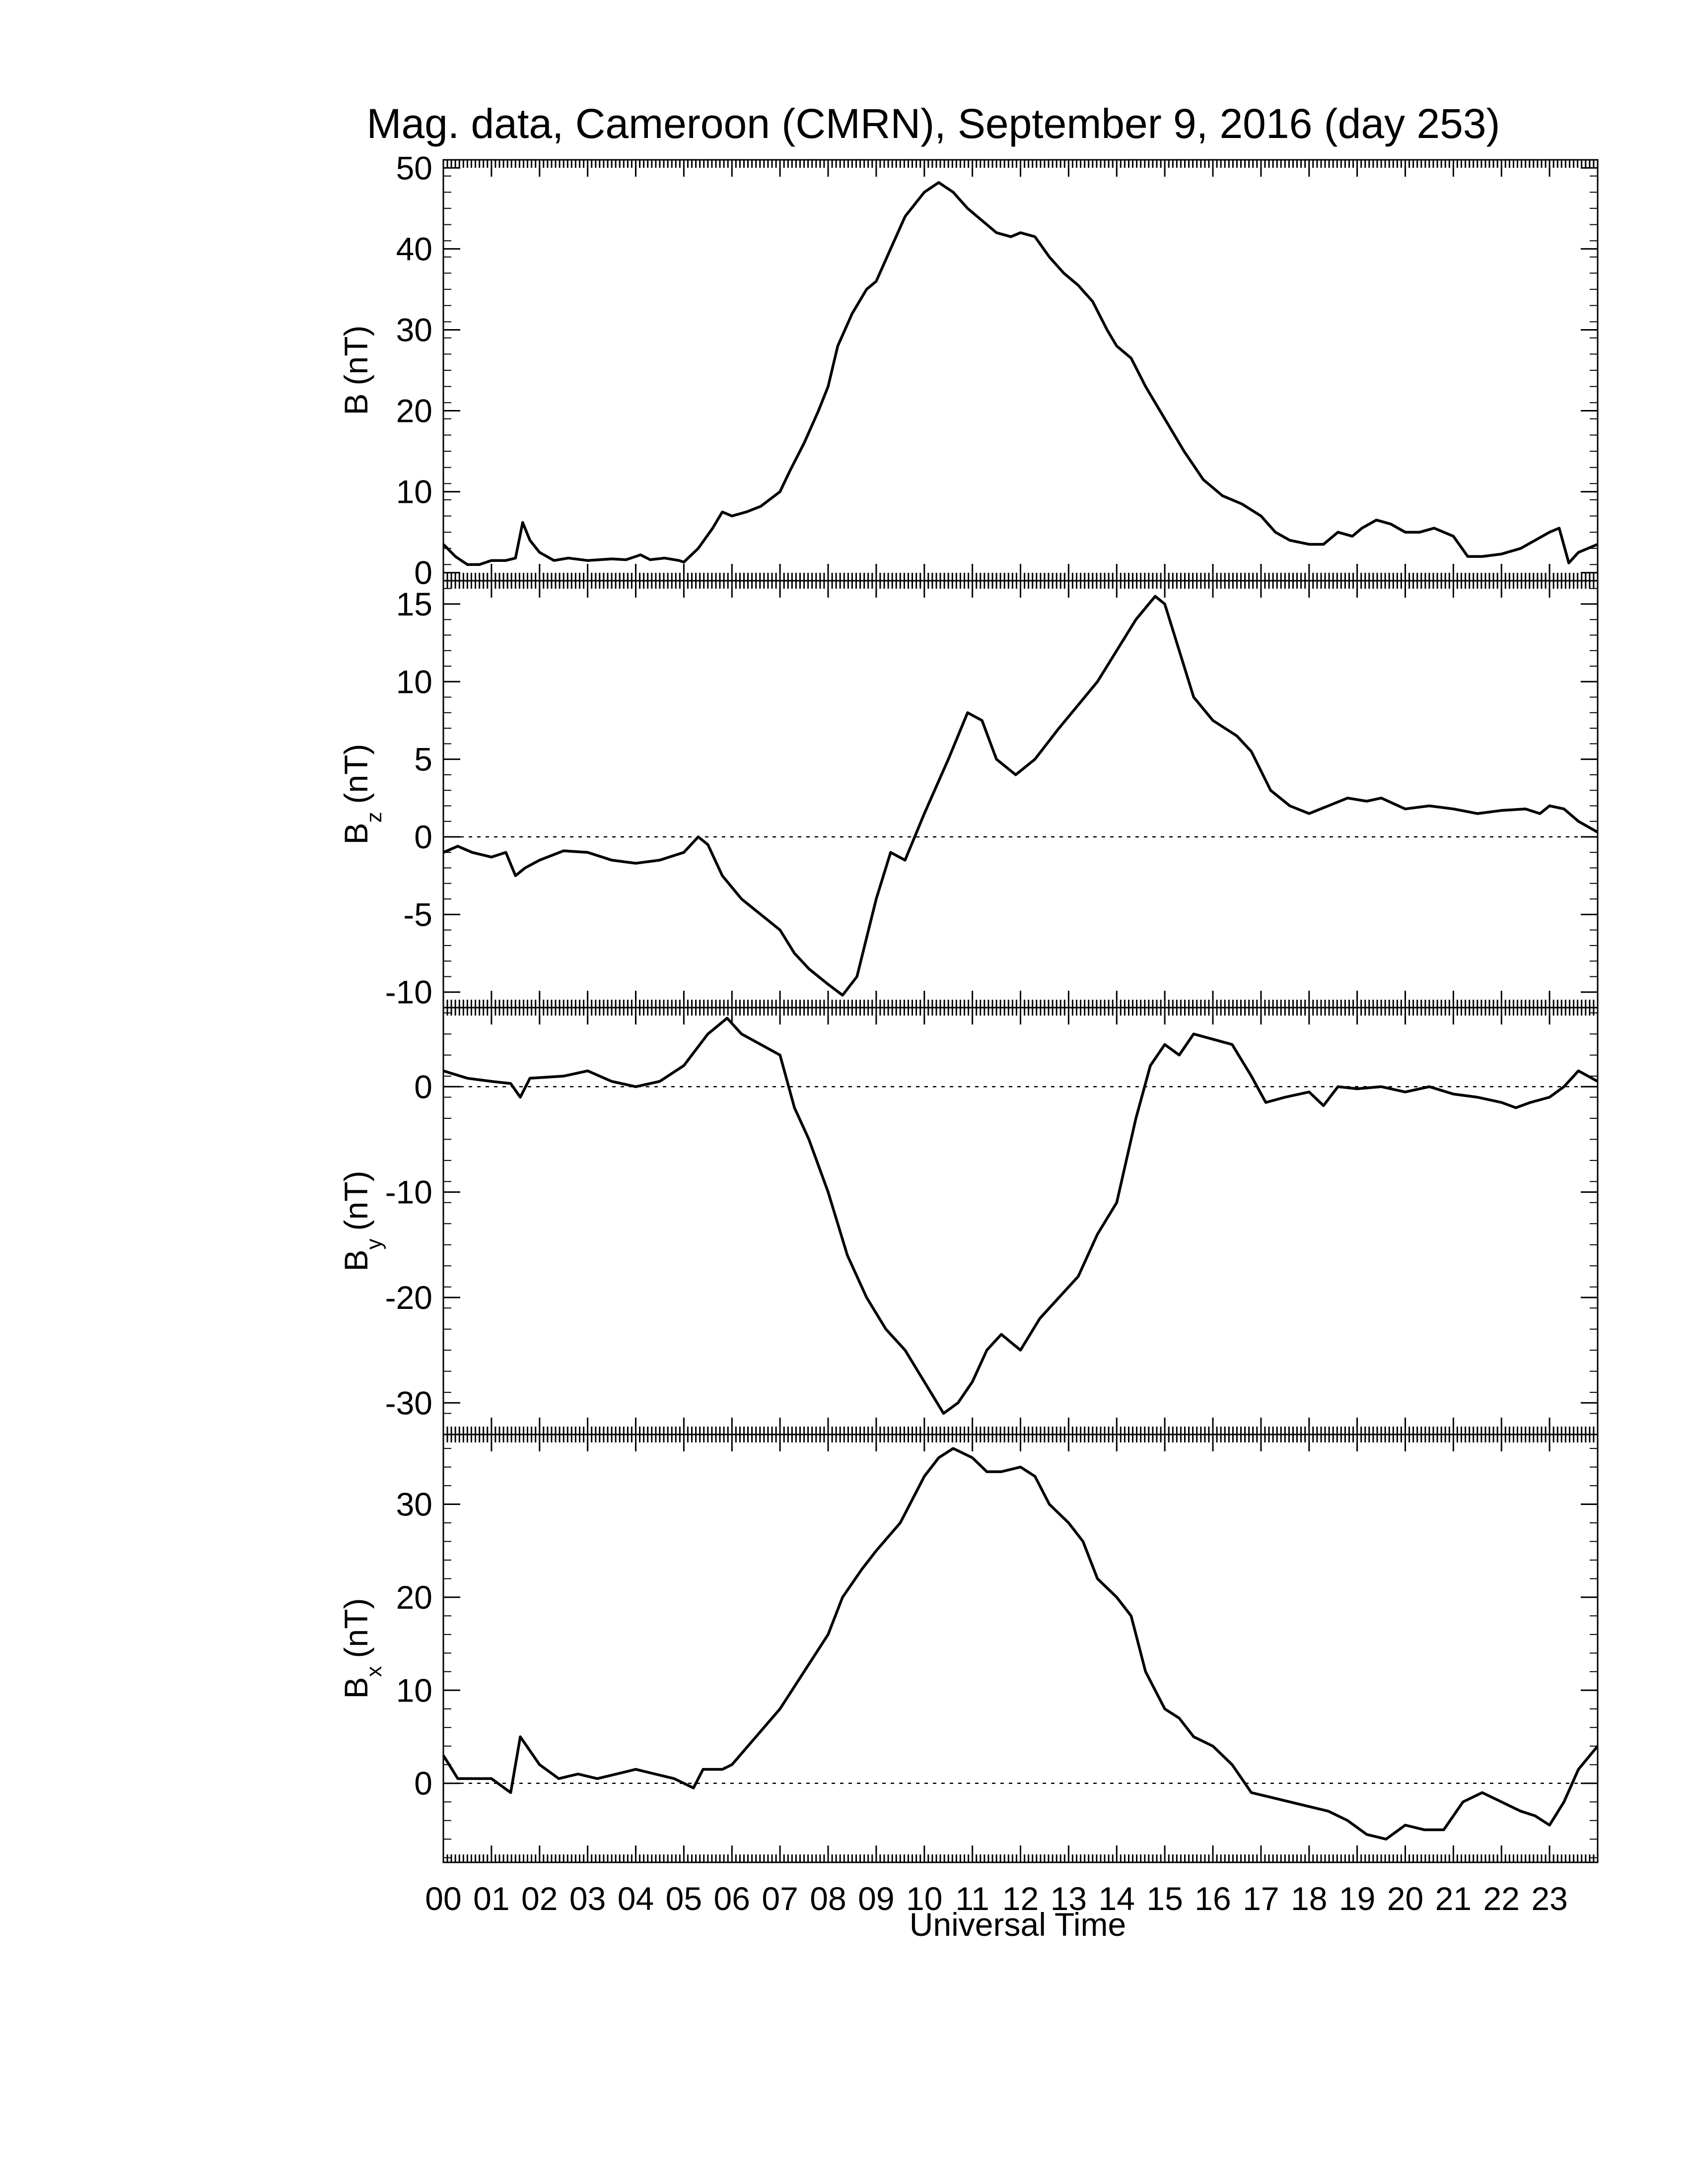  I want to click on x-tick-label: 04, so click(636, 1898).